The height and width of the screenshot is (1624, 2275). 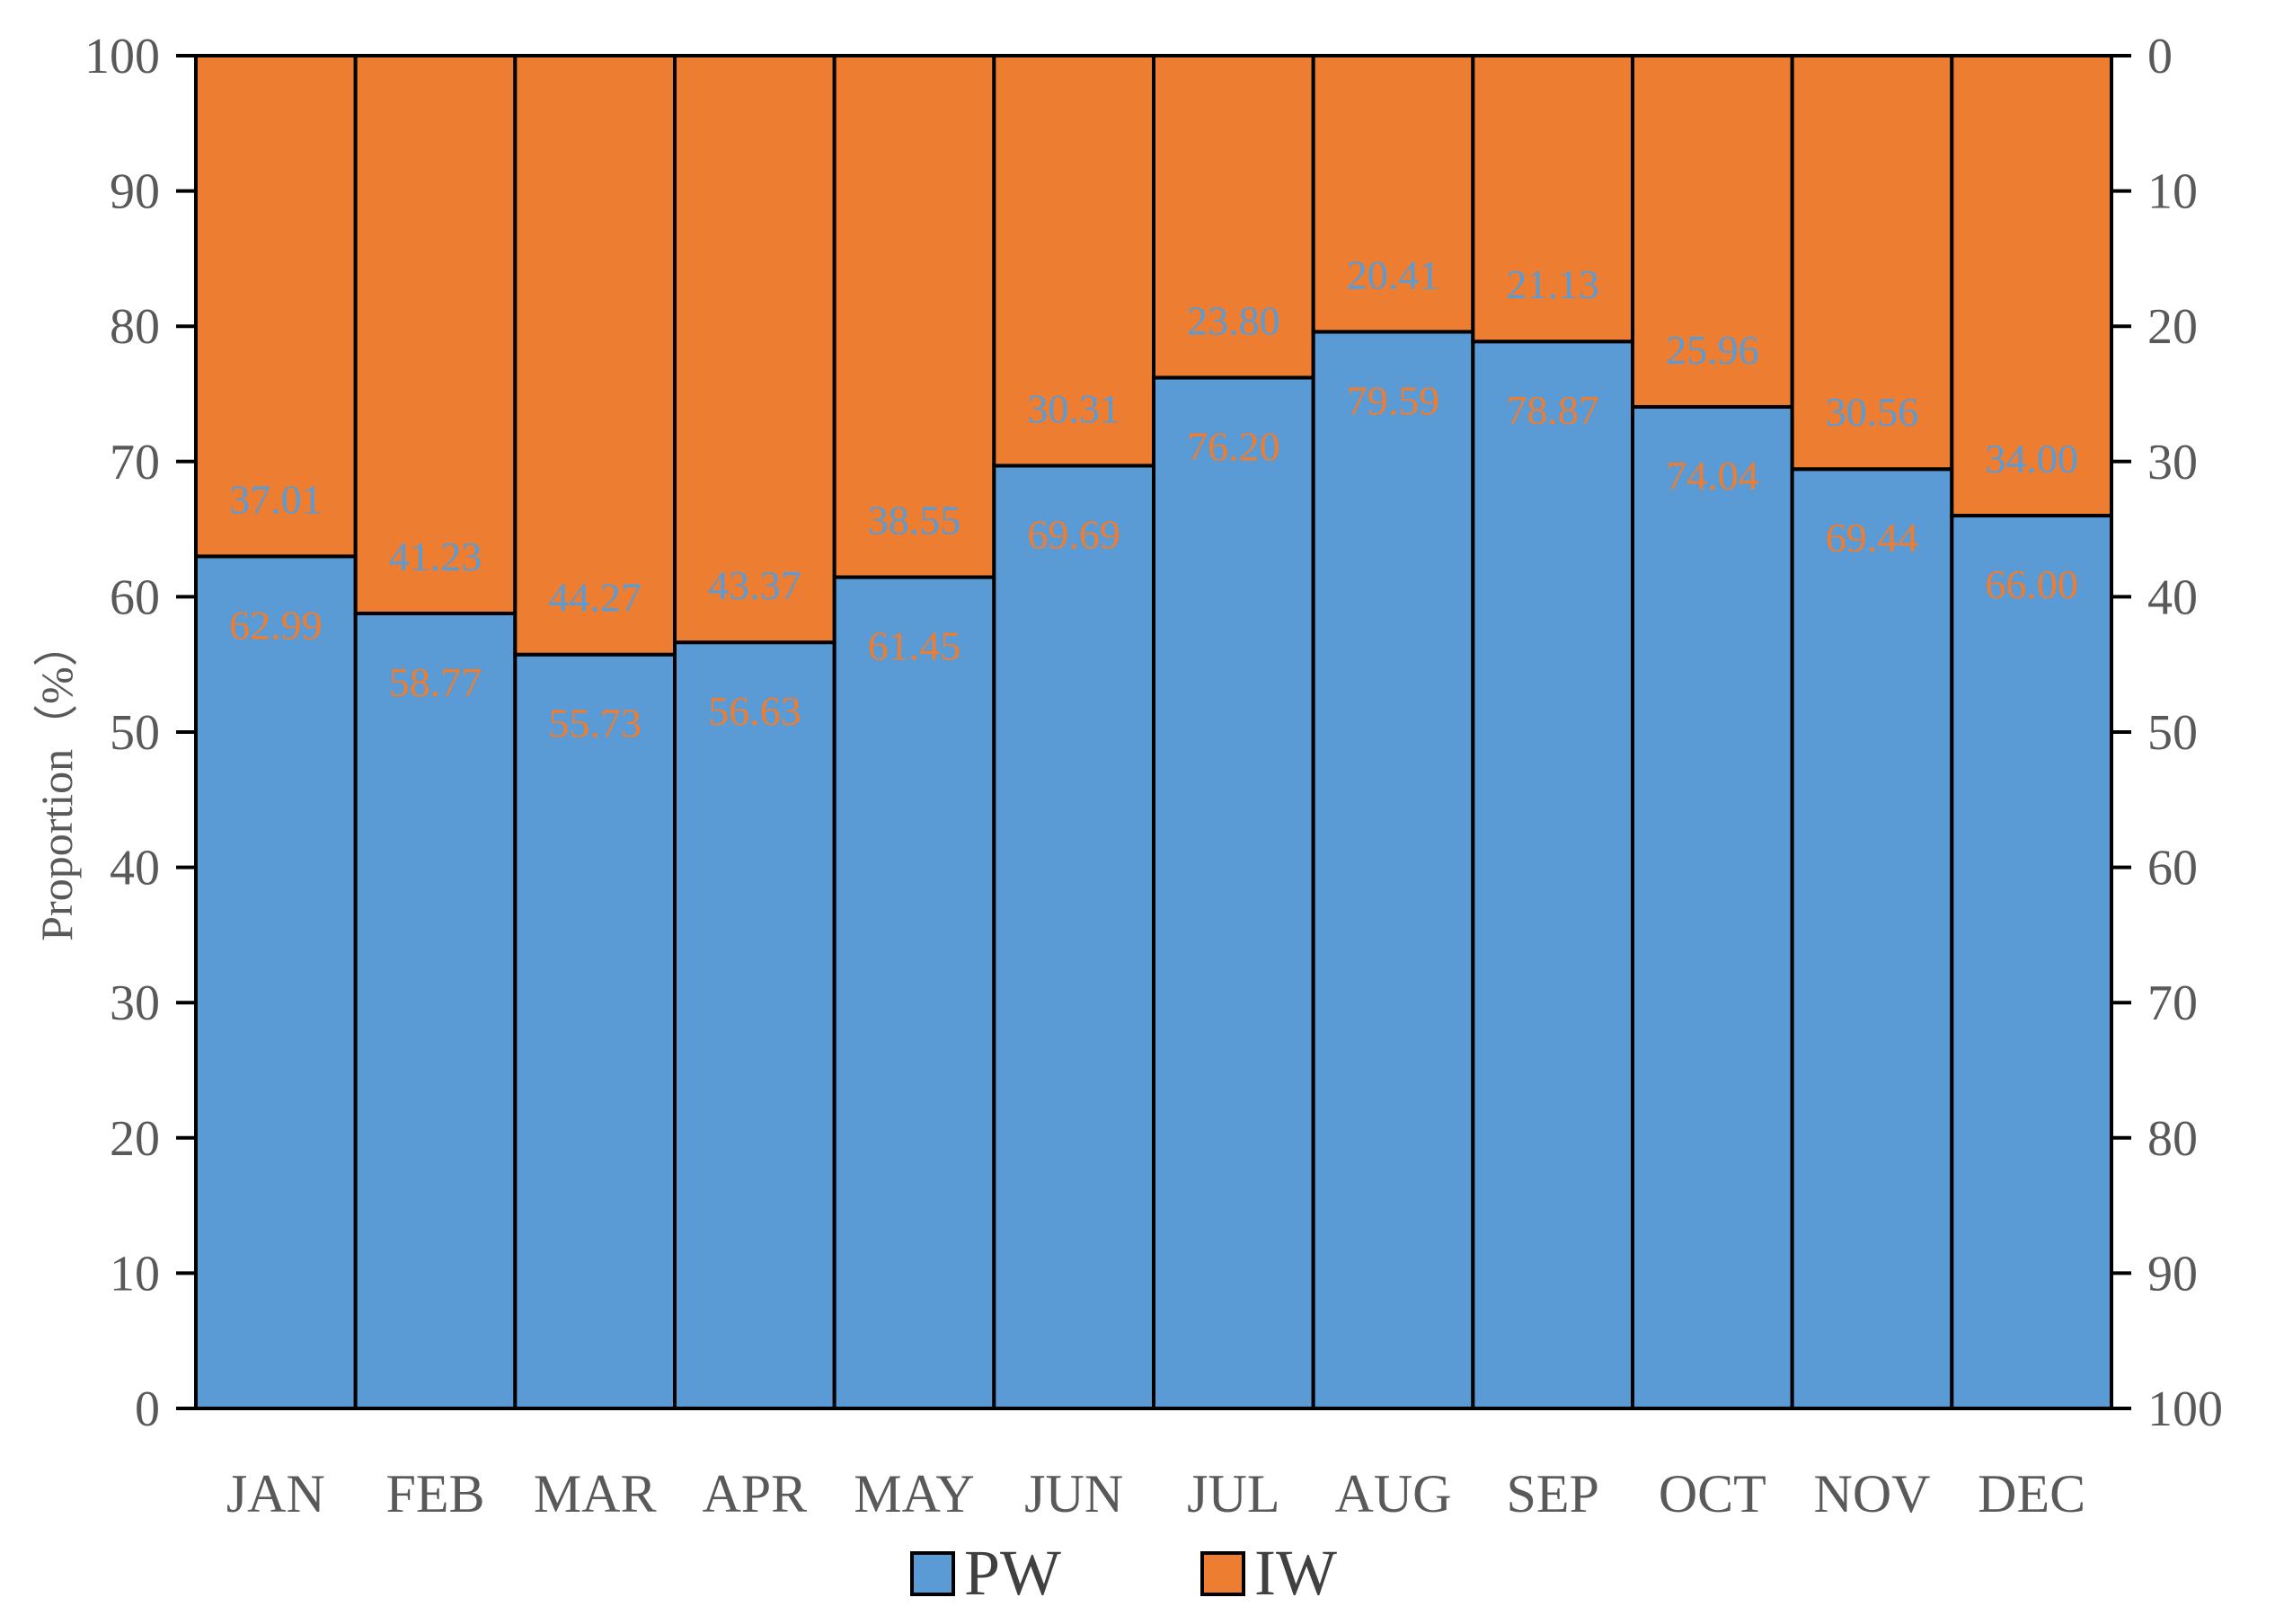 What do you see at coordinates (754, 711) in the screenshot?
I see `data-label-pw-apr: 56.63` at bounding box center [754, 711].